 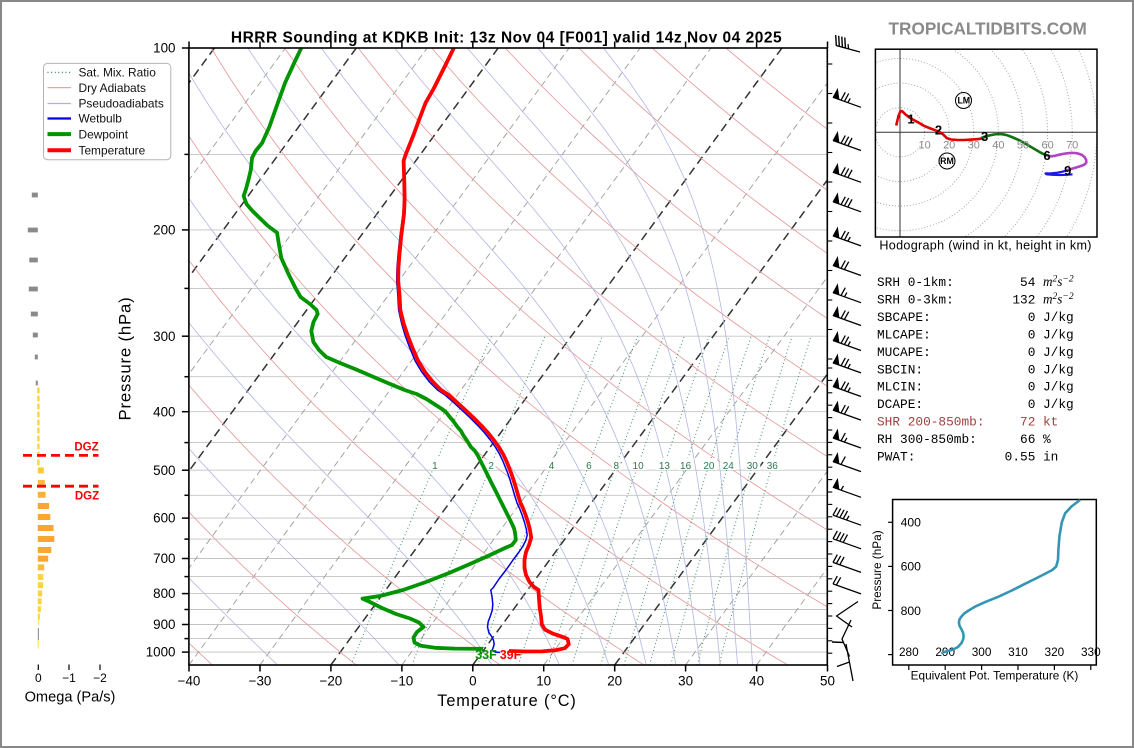 What do you see at coordinates (915, 300) in the screenshot?
I see `svg-text: SRH 0-3km:` at bounding box center [915, 300].